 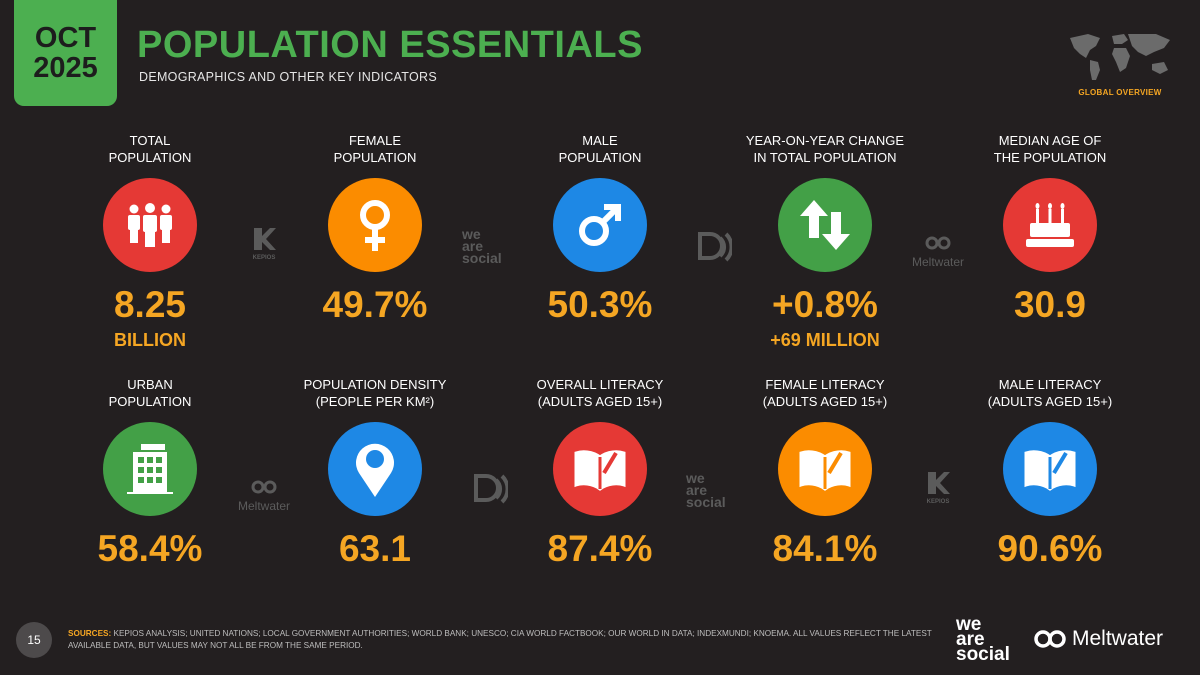 What do you see at coordinates (65, 68) in the screenshot?
I see `date-year: 2025` at bounding box center [65, 68].